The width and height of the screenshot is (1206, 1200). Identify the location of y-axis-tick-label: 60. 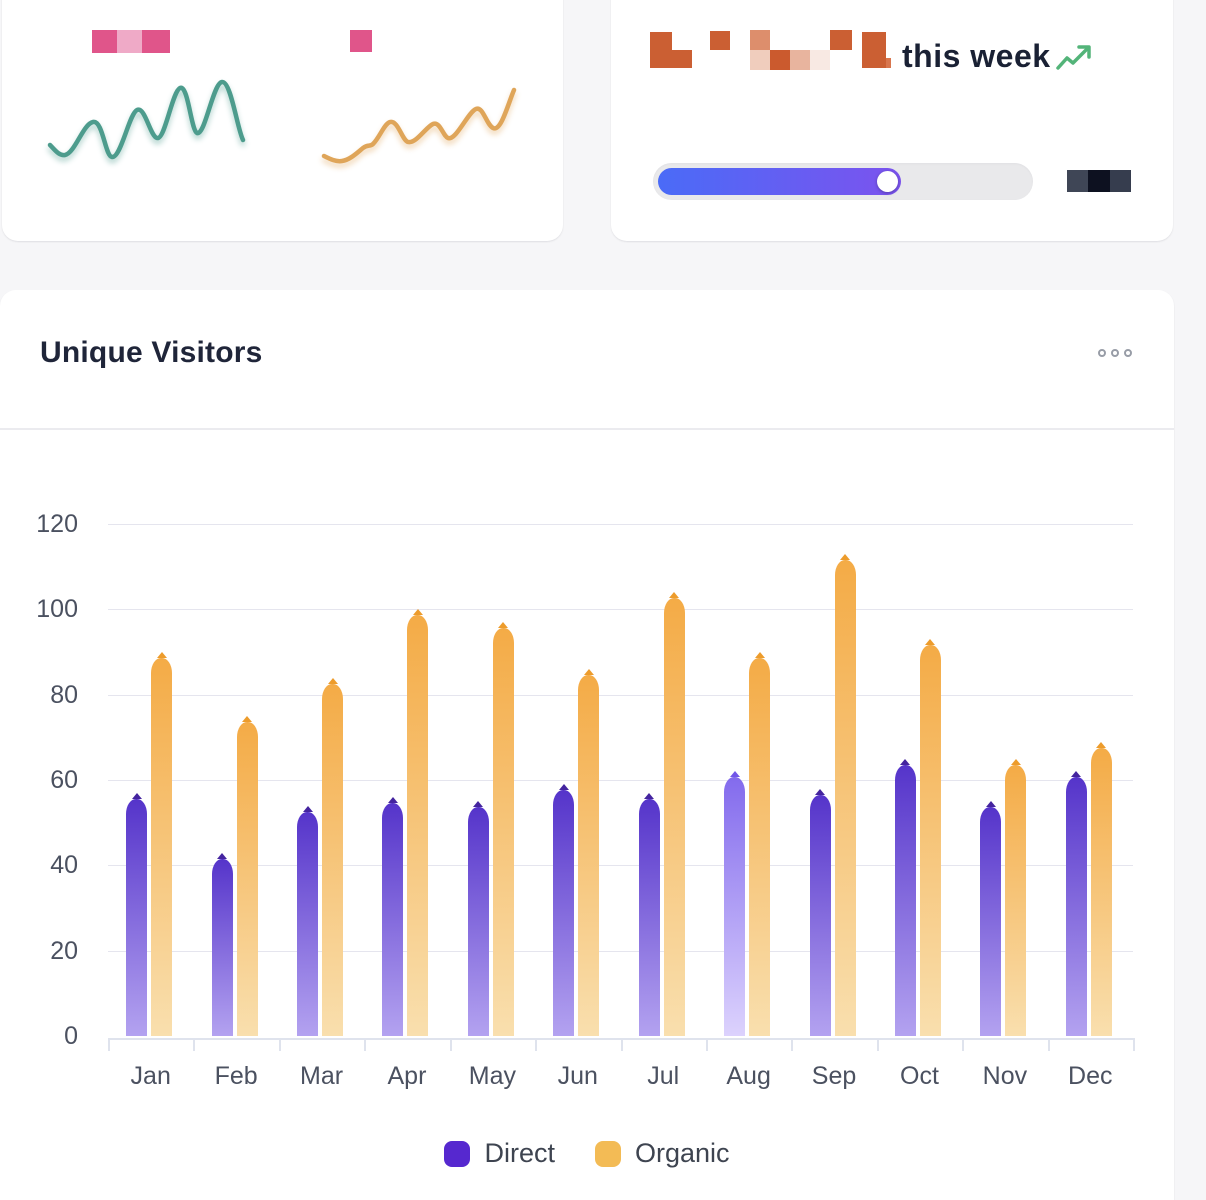
(64, 780).